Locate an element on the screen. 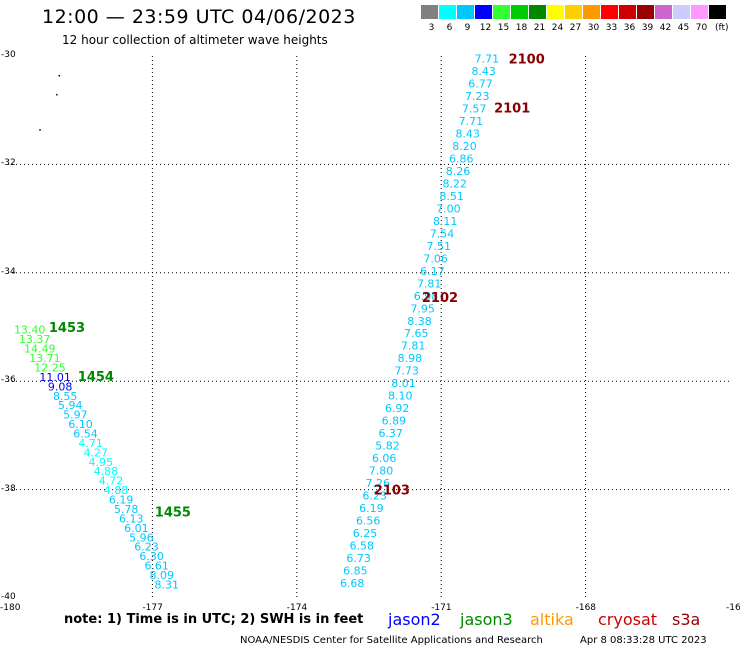 The width and height of the screenshot is (740, 650). swh-value: 8.55 is located at coordinates (65, 396).